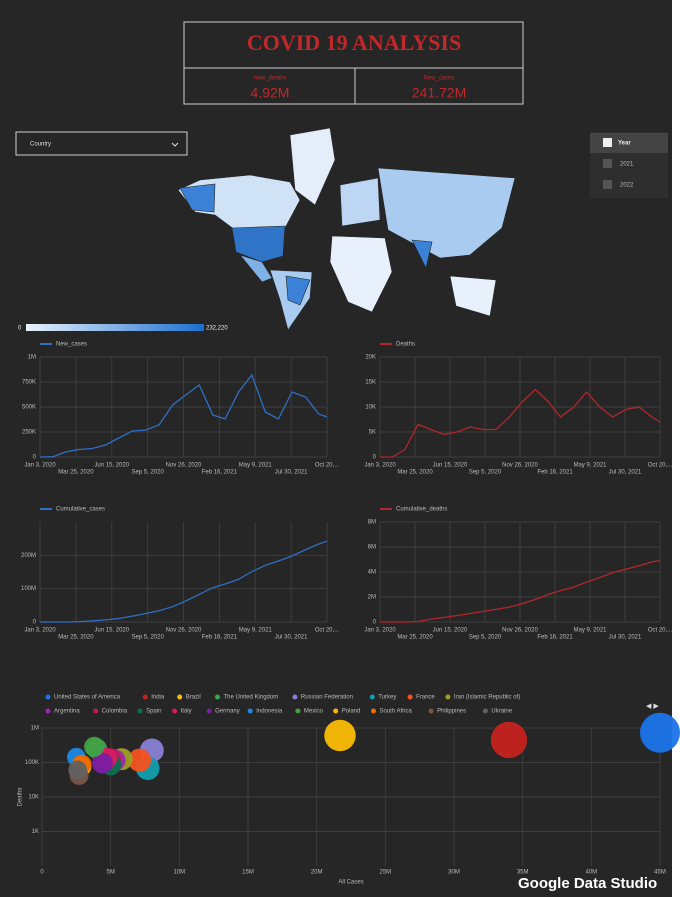 The image size is (680, 897). What do you see at coordinates (660, 873) in the screenshot?
I see `x-tick-label: 45M` at bounding box center [660, 873].